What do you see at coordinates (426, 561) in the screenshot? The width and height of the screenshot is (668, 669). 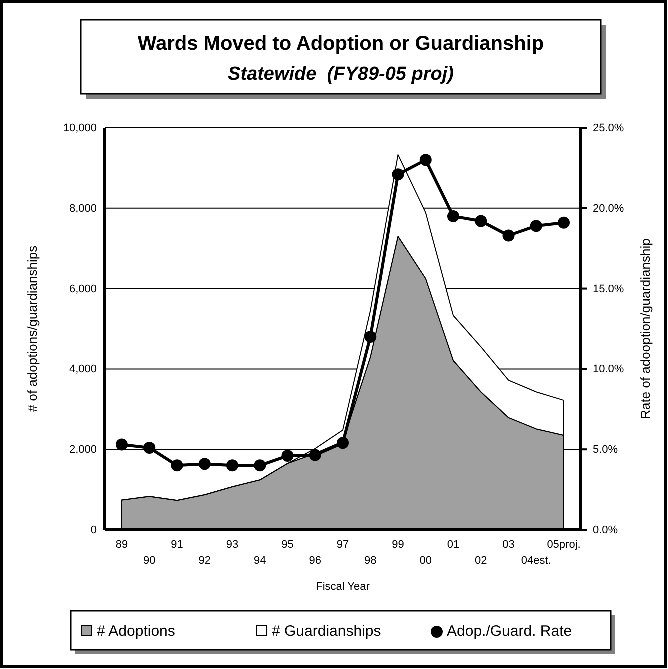 I see `x-tick-label: 00` at bounding box center [426, 561].